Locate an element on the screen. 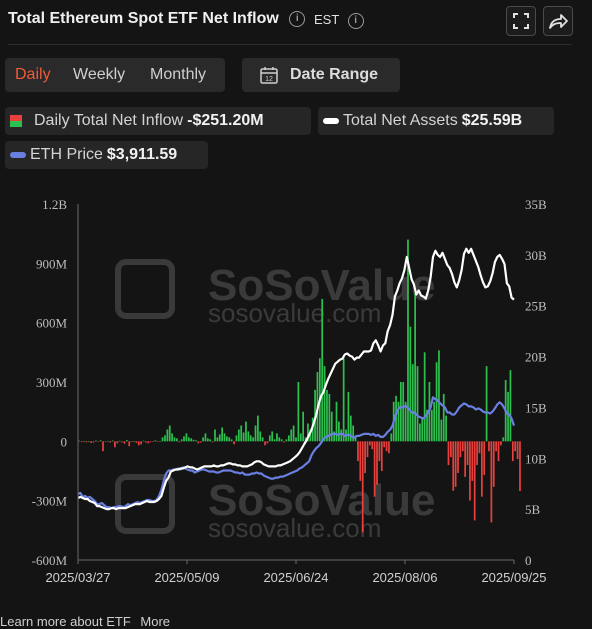  left-axis-tick-label: 900M is located at coordinates (52, 263).